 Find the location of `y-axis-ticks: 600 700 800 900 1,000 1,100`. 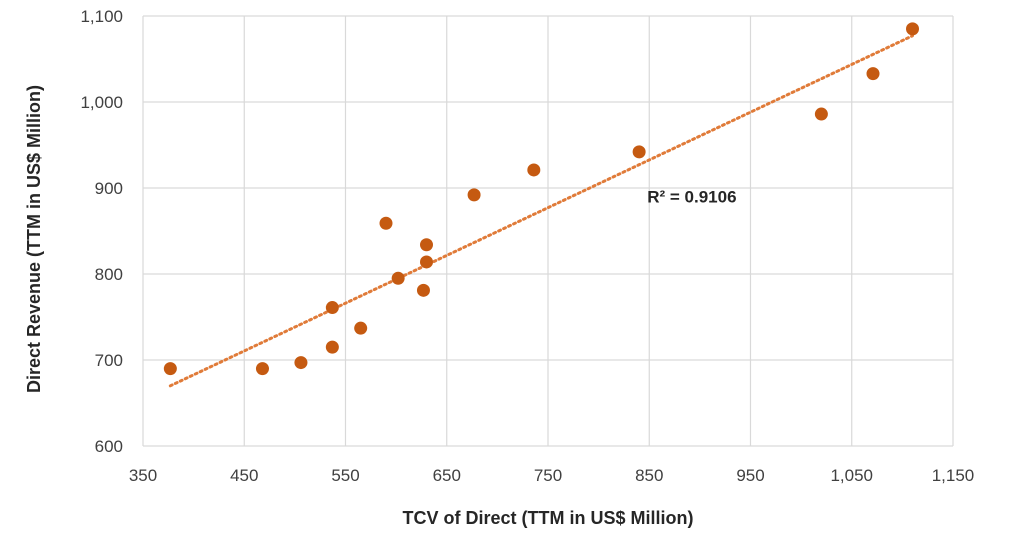

y-axis-ticks: 600 700 800 900 1,000 1,100 is located at coordinates (101, 231).